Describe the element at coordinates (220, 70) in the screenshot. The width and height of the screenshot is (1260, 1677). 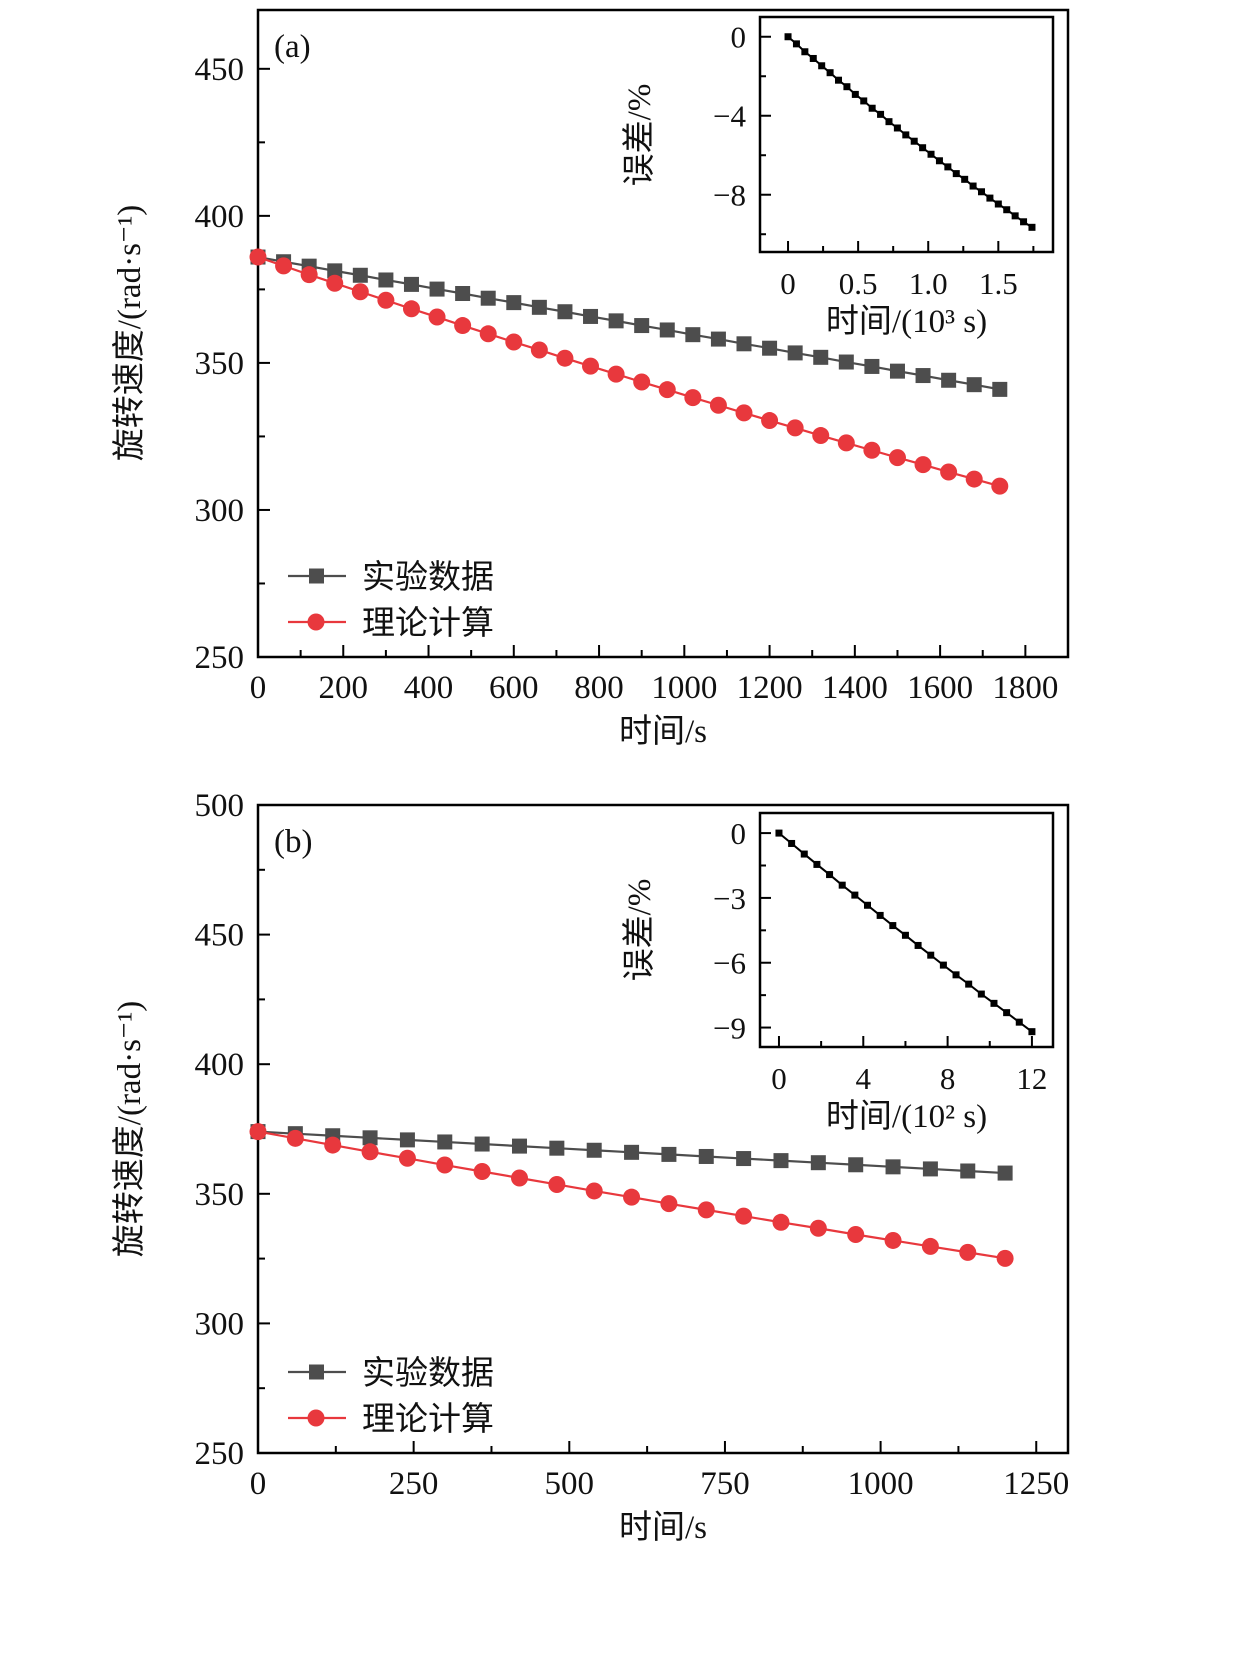
I see `y-tick-label: 450` at that location.